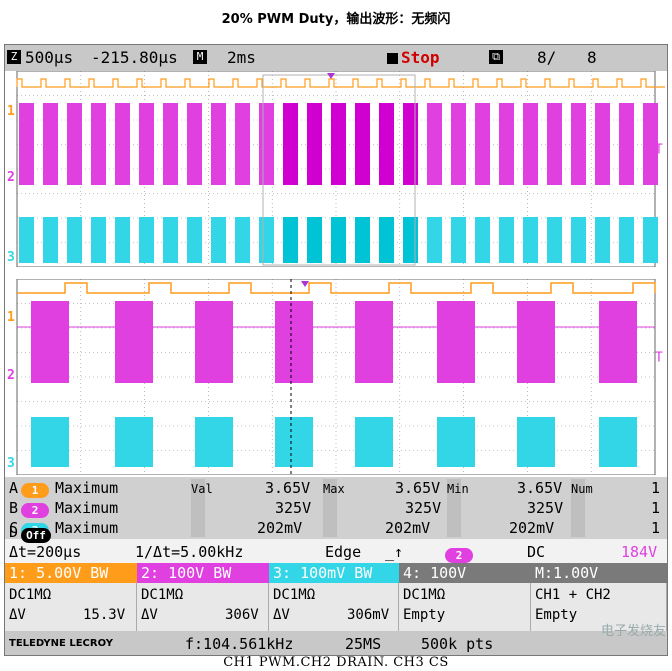 The image size is (672, 671). What do you see at coordinates (203, 607) in the screenshot?
I see `channel-2-info: DC1MΩ ΔV 306V` at bounding box center [203, 607].